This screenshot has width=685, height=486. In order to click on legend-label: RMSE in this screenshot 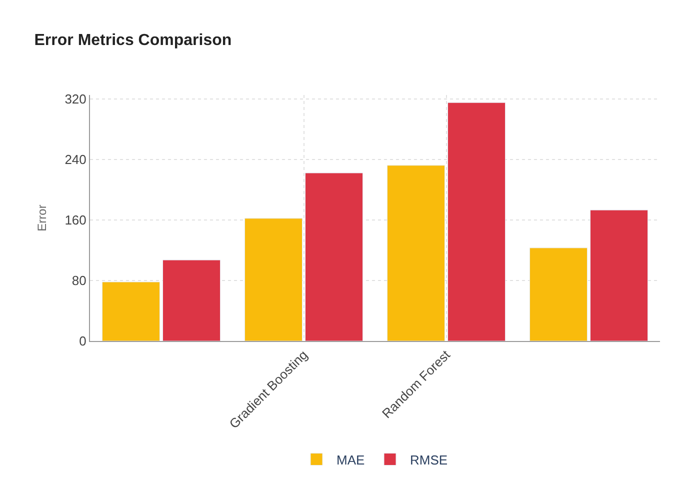, I will do `click(429, 460)`.